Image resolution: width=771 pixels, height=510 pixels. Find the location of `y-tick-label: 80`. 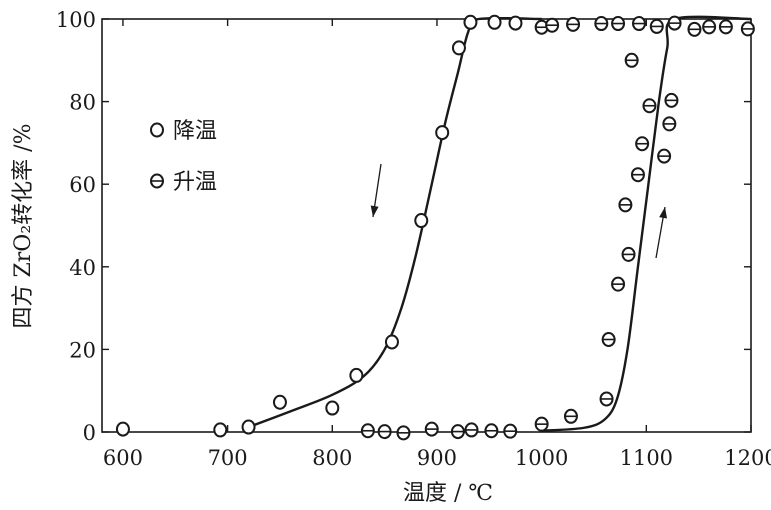

y-tick-label: 80 is located at coordinates (82, 103).